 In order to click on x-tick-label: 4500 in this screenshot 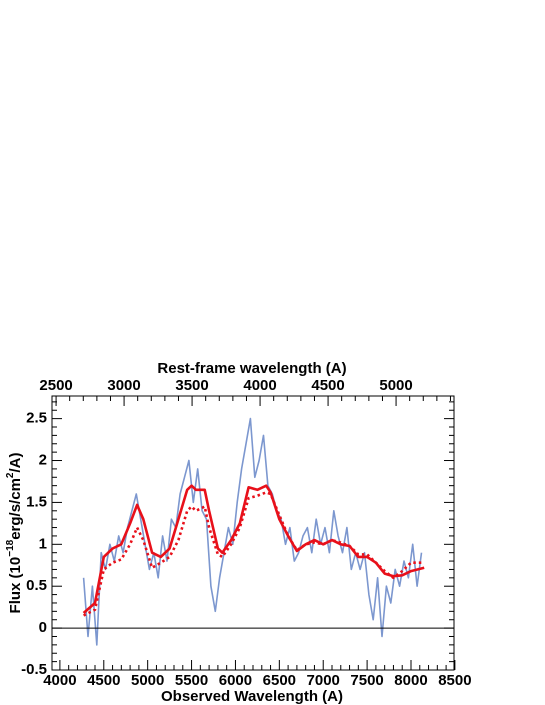, I will do `click(103, 680)`.